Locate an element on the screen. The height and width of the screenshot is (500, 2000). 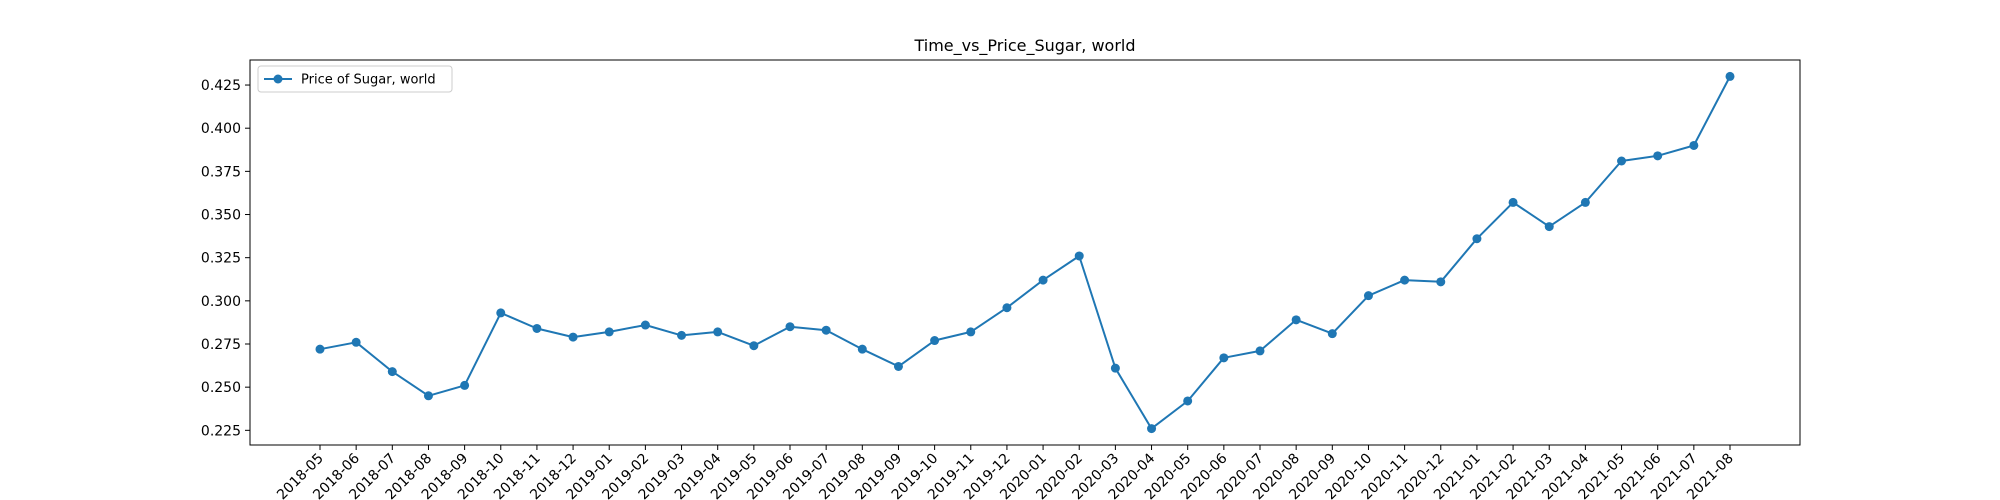
y-tick-label: 0.350 is located at coordinates (221, 216).